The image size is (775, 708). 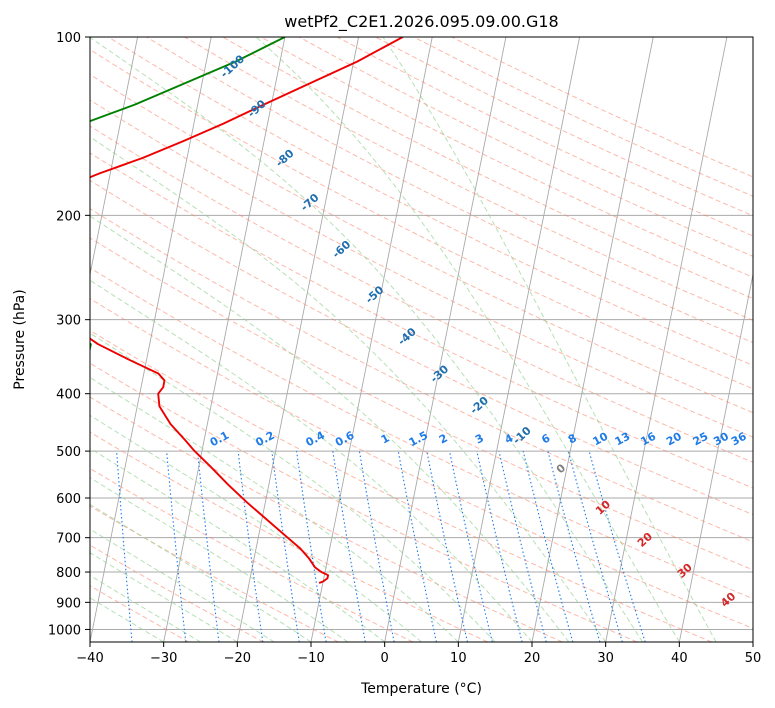 What do you see at coordinates (532, 658) in the screenshot?
I see `x-tick-label: 20` at bounding box center [532, 658].